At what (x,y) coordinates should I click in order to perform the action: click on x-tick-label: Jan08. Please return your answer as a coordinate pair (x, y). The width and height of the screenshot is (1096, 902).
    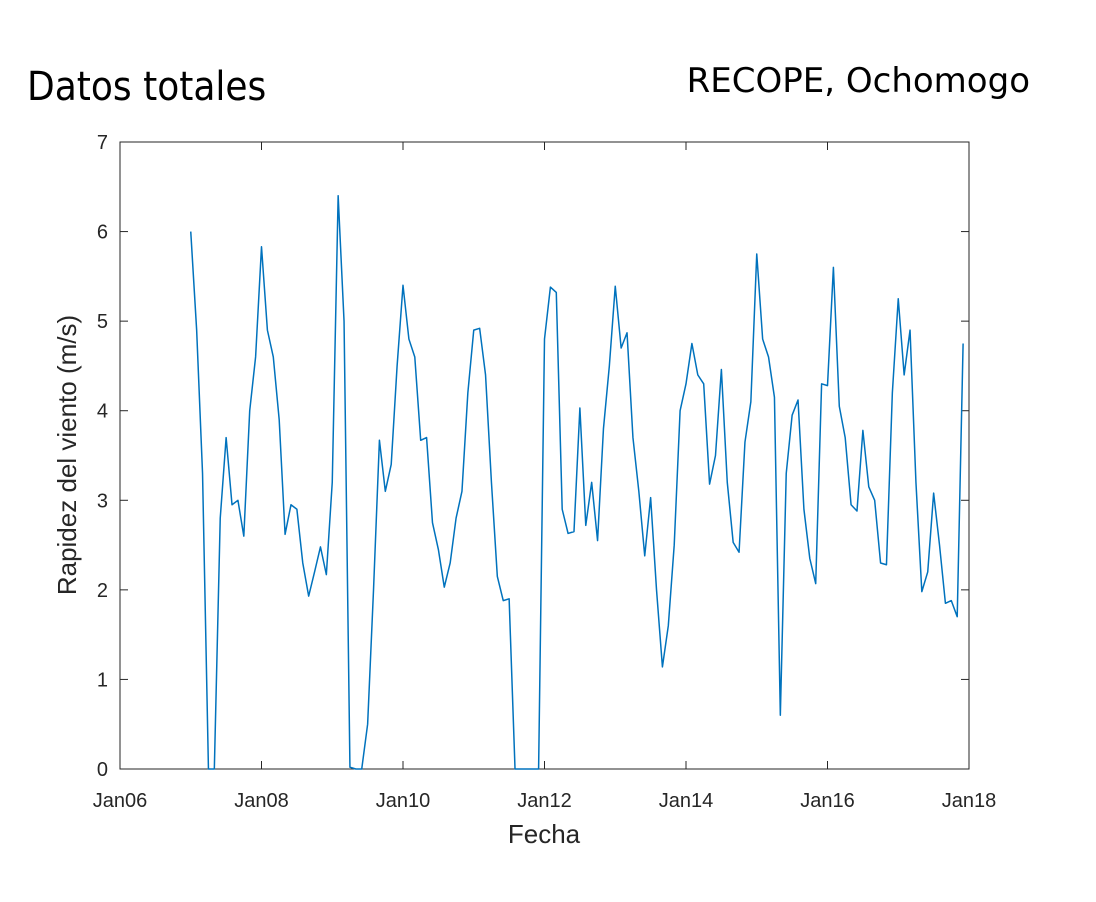
    Looking at the image, I should click on (261, 801).